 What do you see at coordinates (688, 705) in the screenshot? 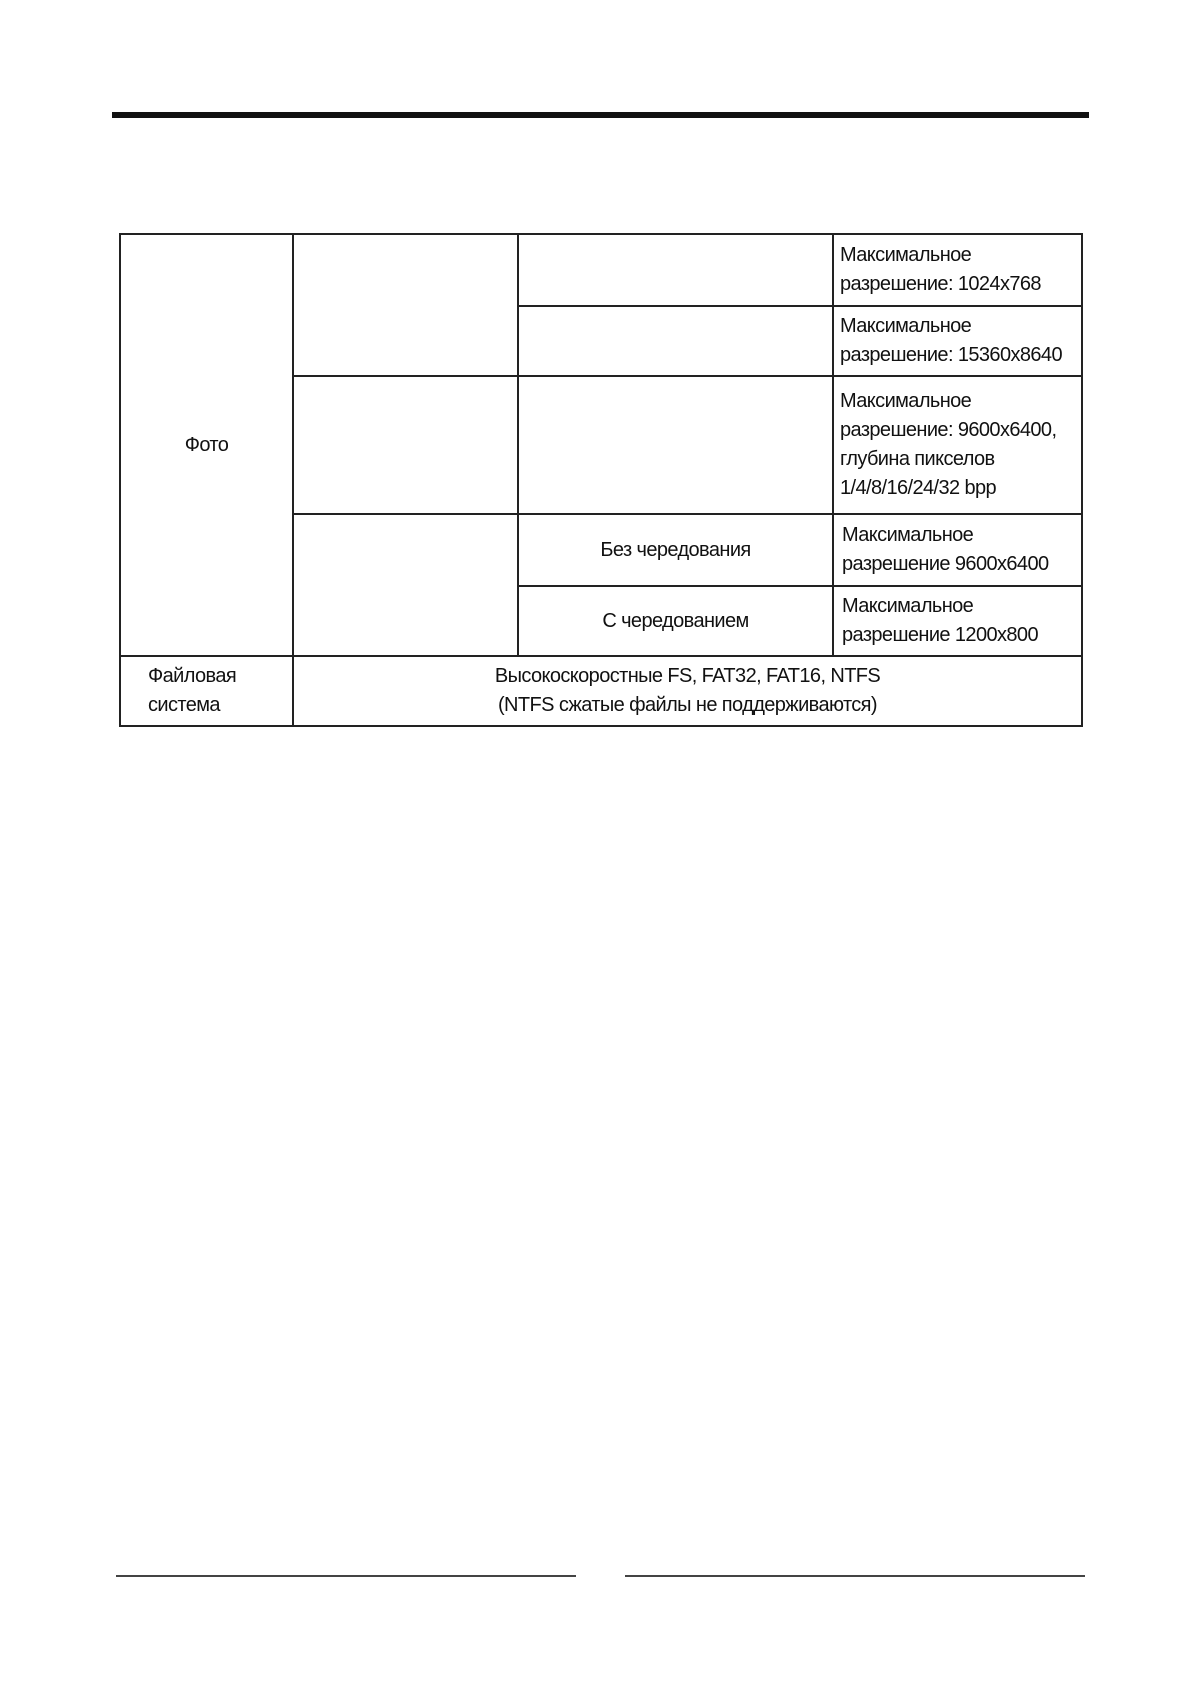
I see `file-system-line-2: (NTFS сжатые файлы не поддерживаются)` at bounding box center [688, 705].